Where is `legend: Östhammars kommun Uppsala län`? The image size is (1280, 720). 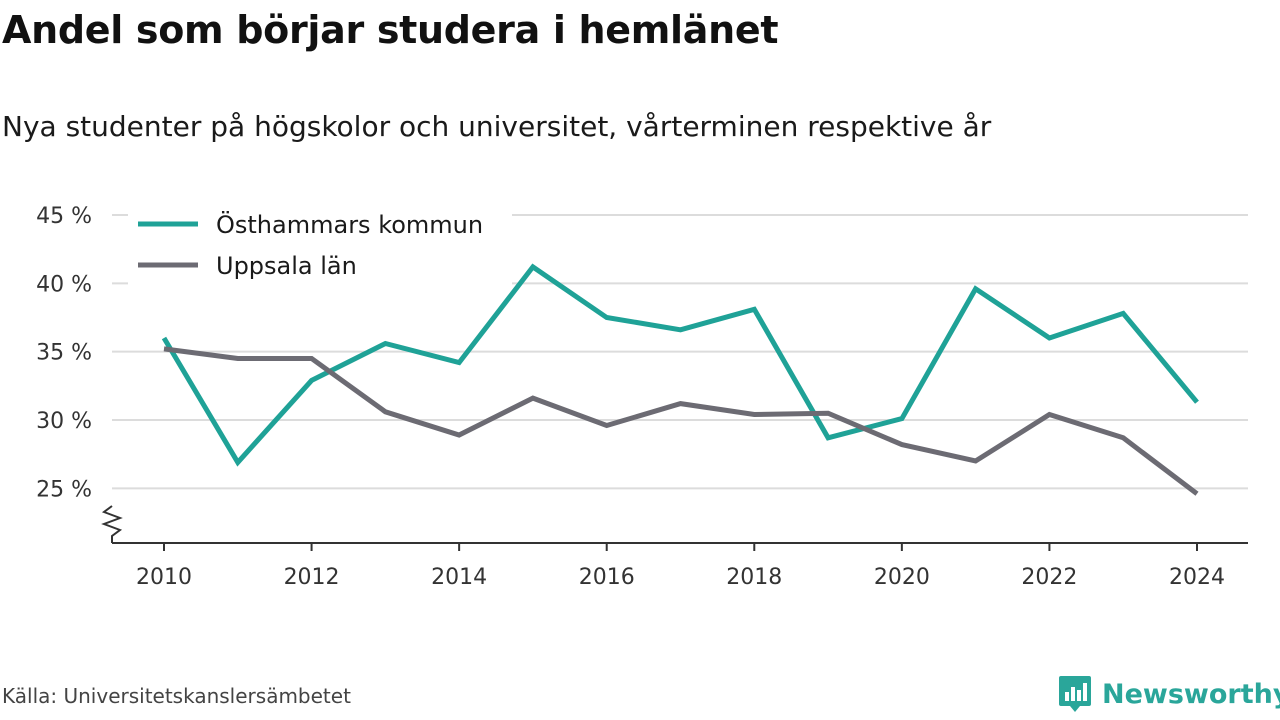
legend: Östhammars kommun Uppsala län is located at coordinates (320, 245).